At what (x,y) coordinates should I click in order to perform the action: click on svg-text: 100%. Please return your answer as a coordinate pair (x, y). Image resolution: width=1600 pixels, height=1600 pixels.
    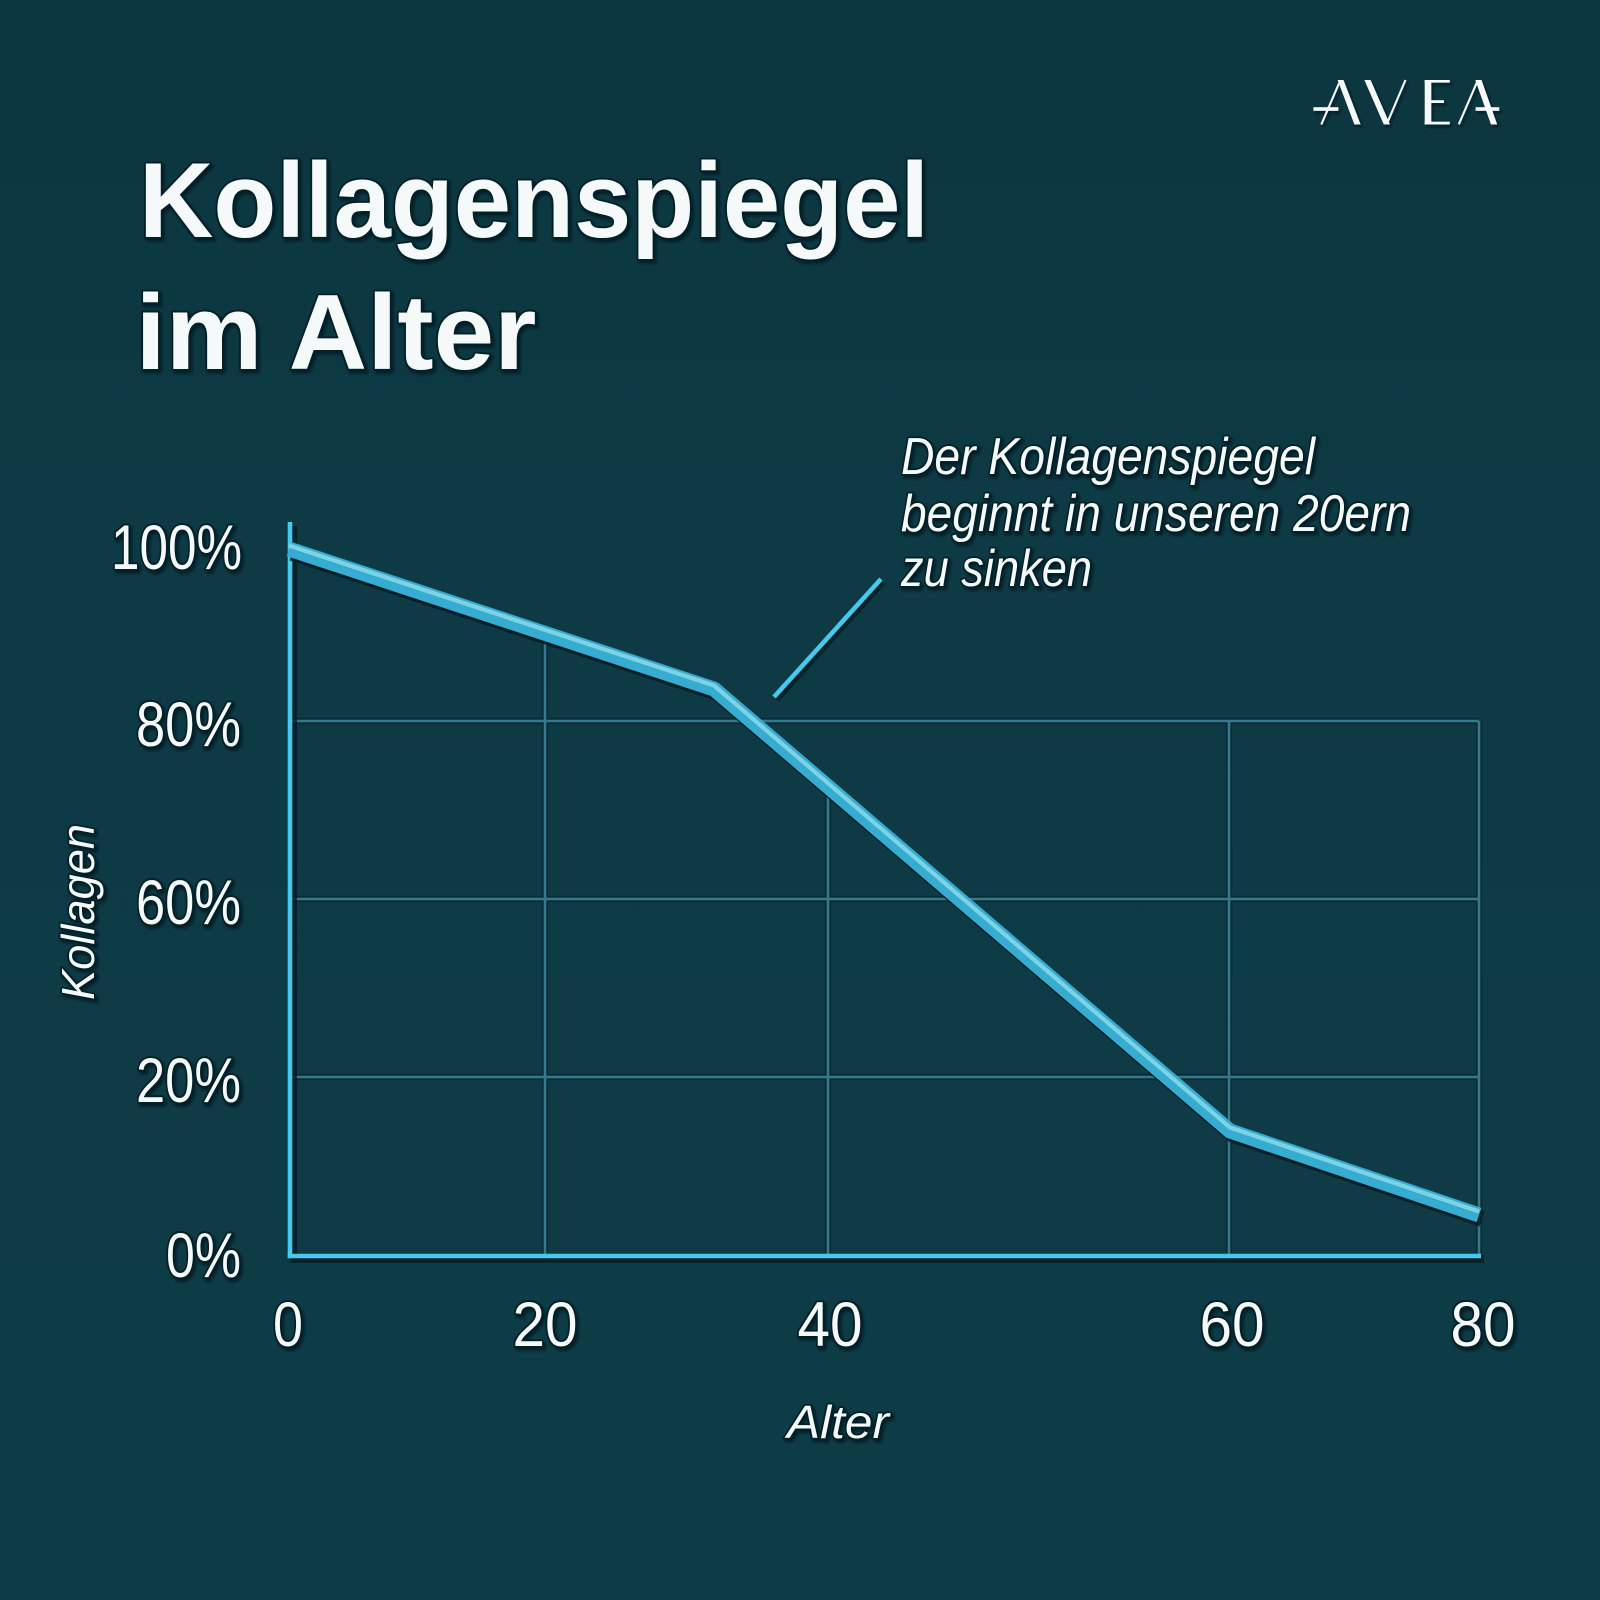
    Looking at the image, I should click on (176, 548).